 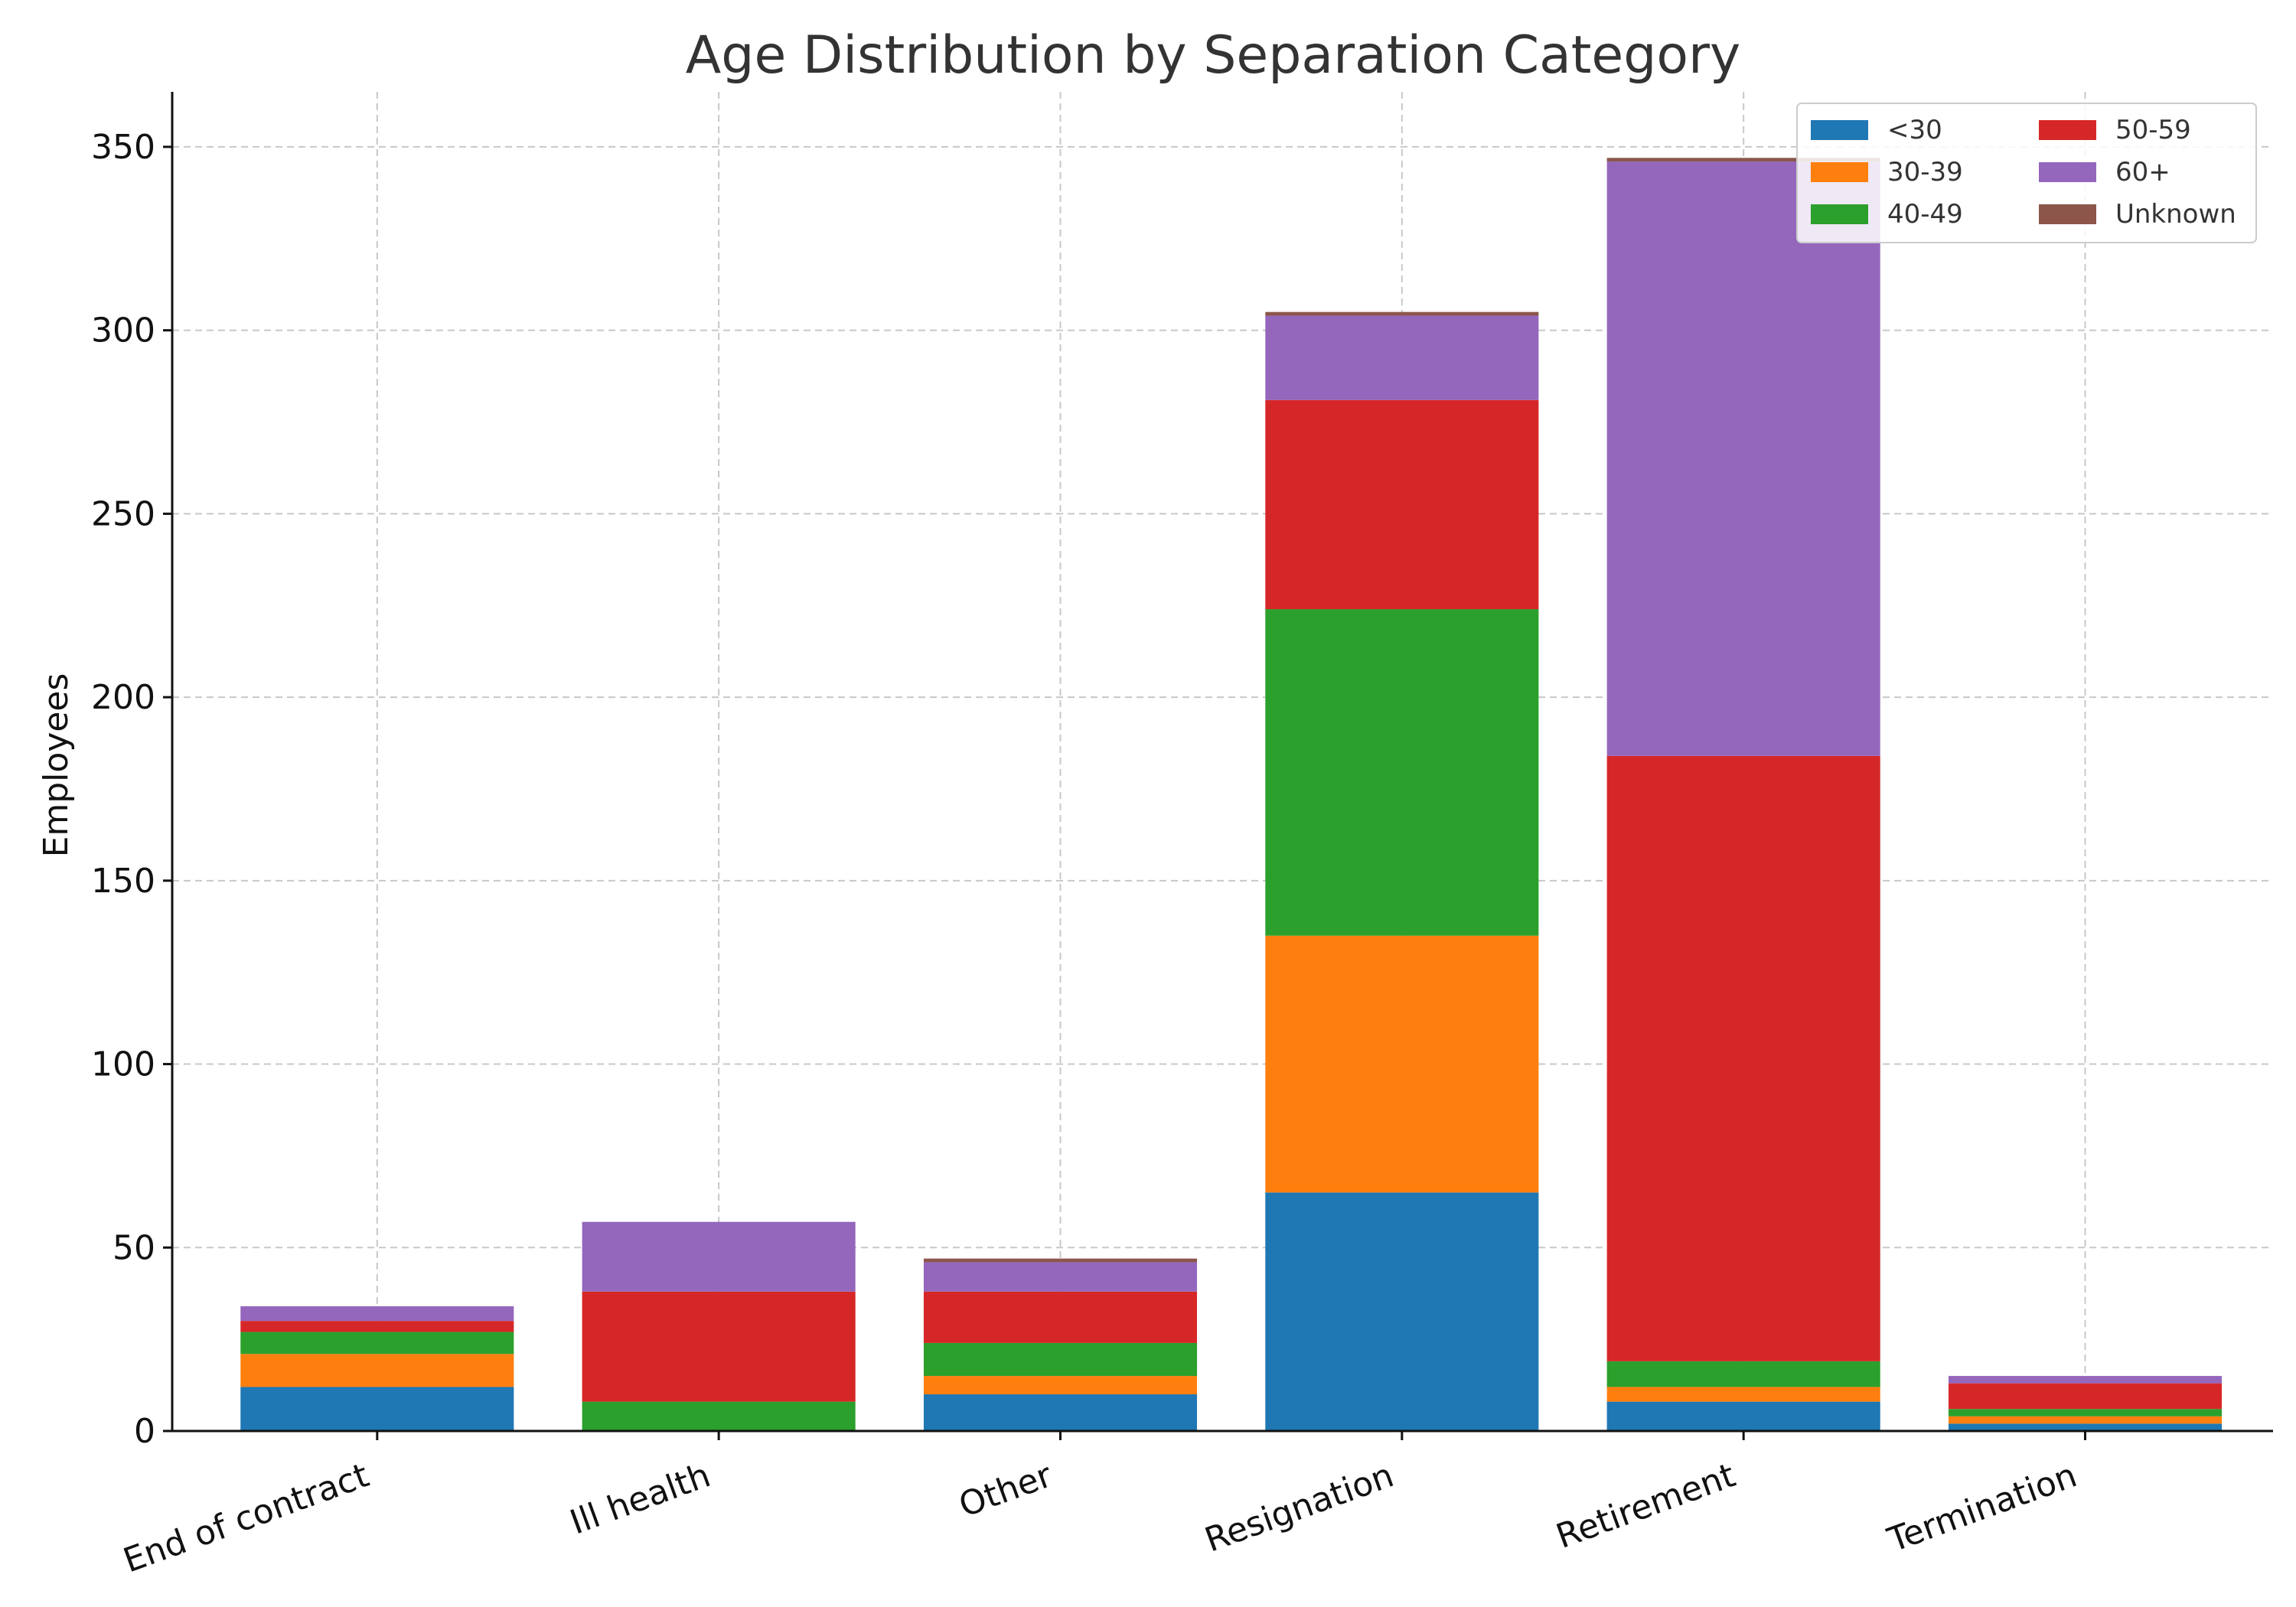 What do you see at coordinates (131, 790) in the screenshot?
I see `y-tick-labels: 0 50 100 150 200 250 300 350` at bounding box center [131, 790].